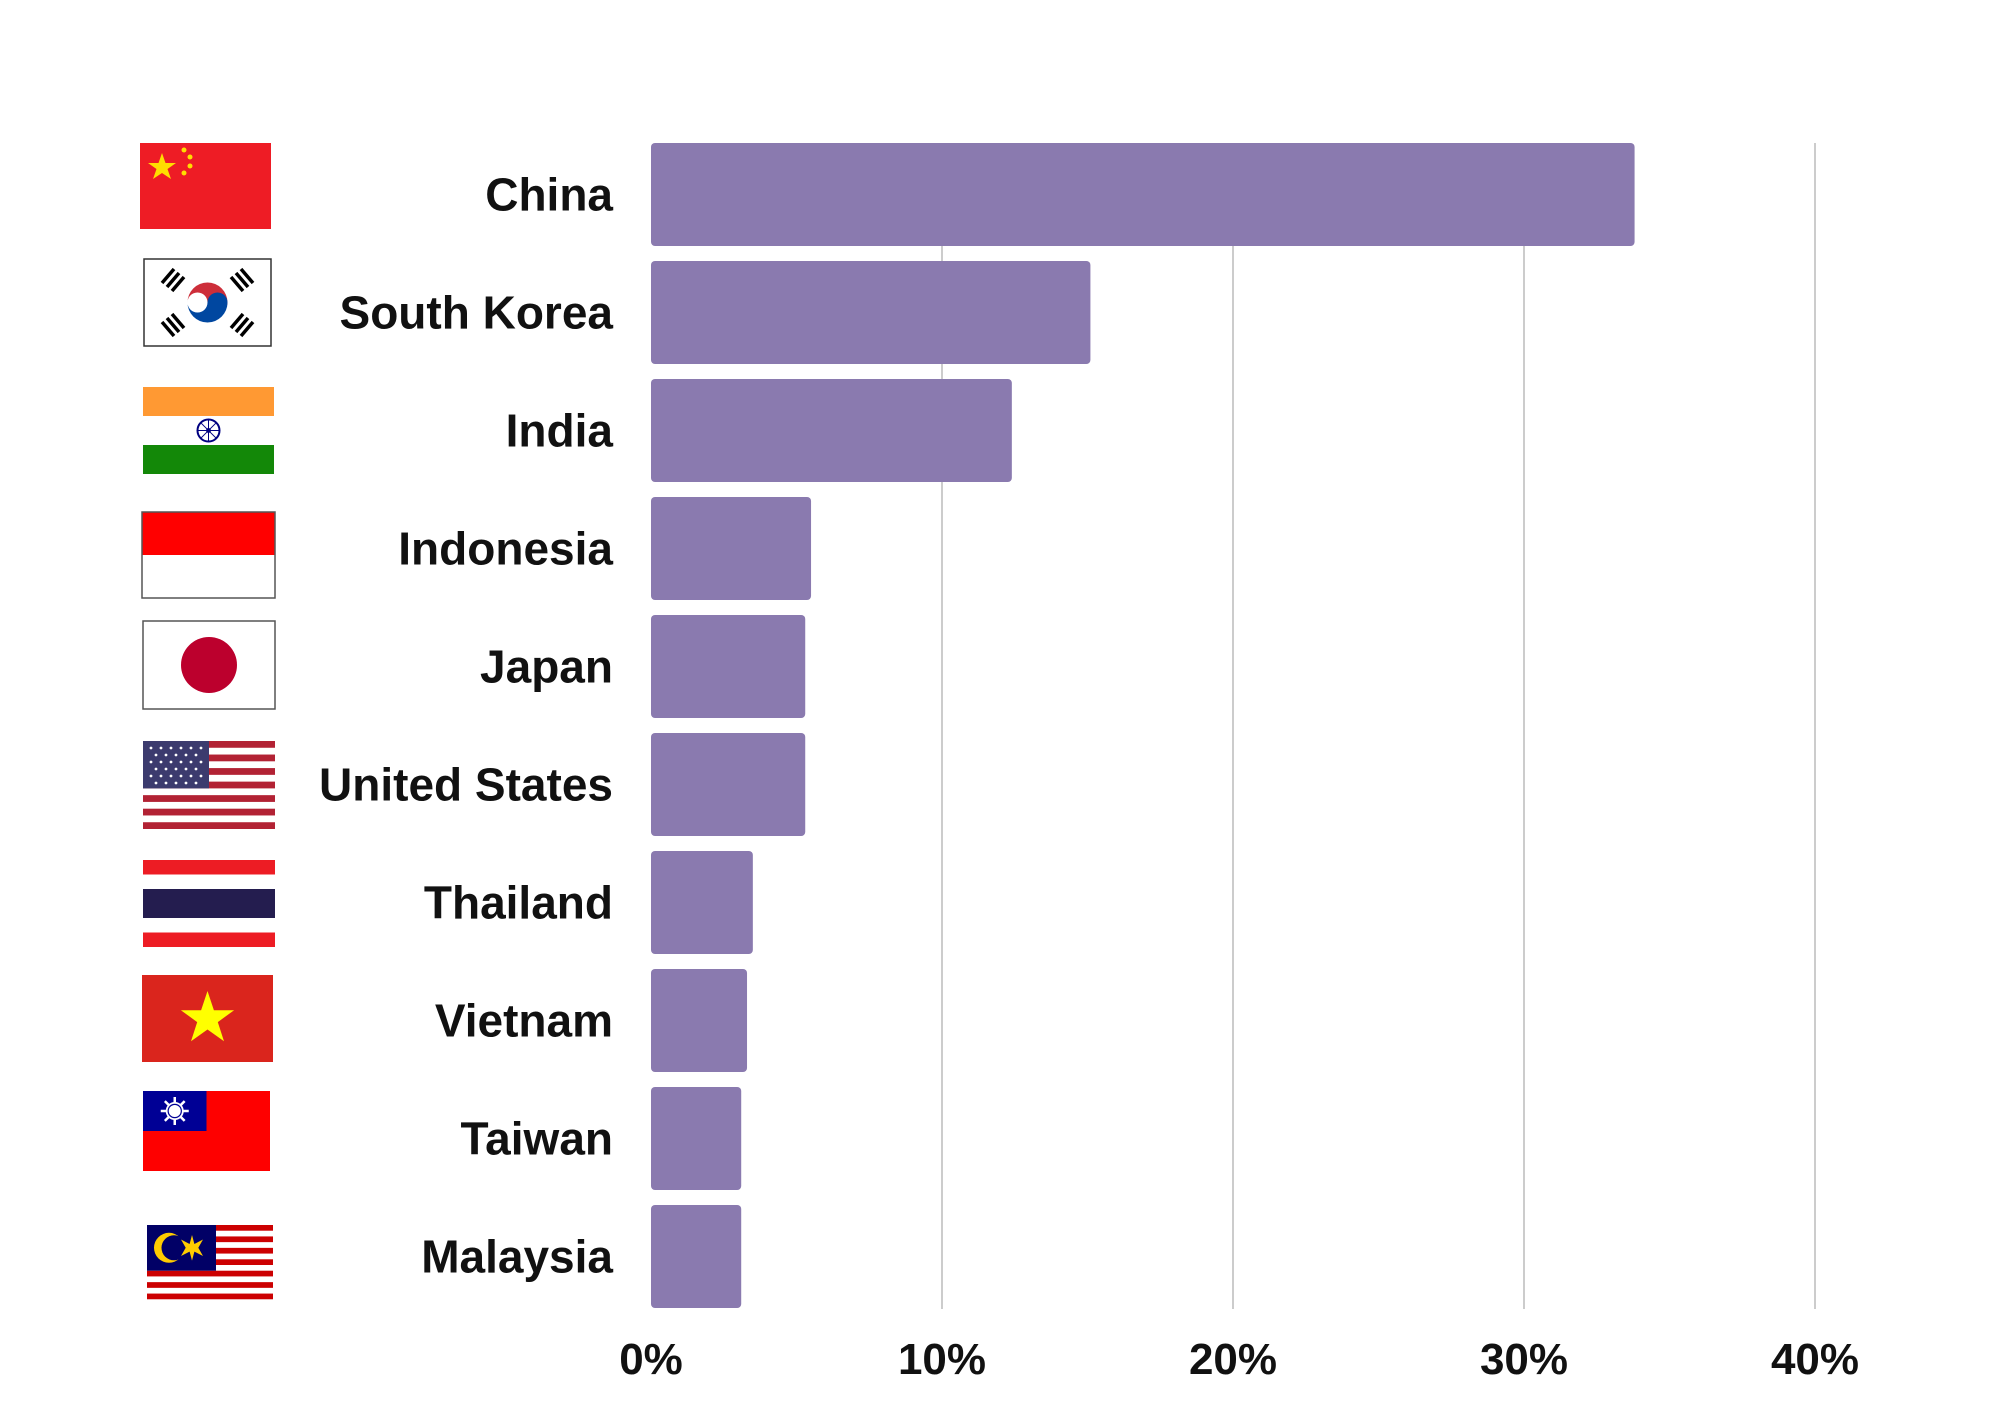 Image resolution: width=2000 pixels, height=1414 pixels. I want to click on vietnam-flag-icon, so click(207, 1018).